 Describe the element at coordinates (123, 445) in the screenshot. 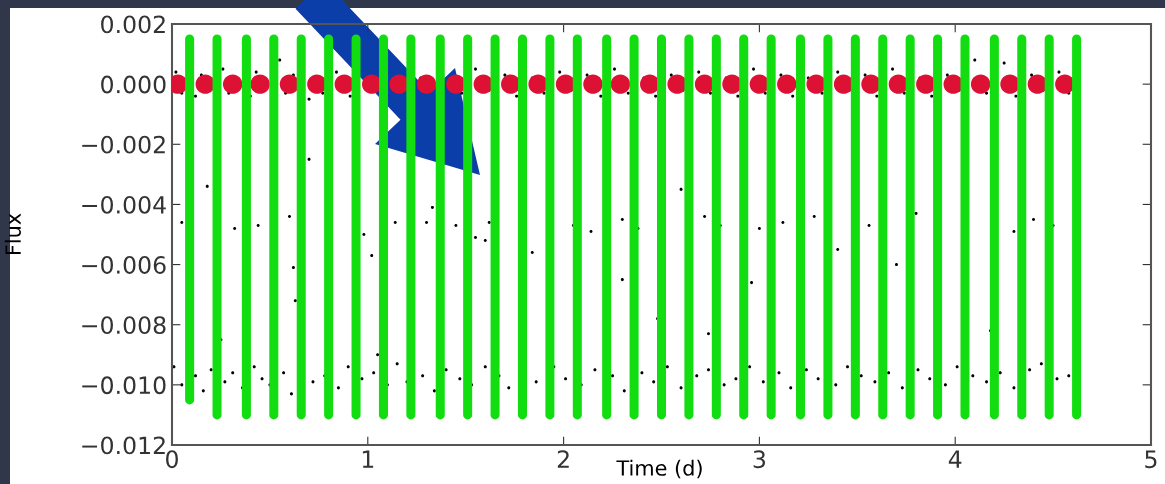

I see `y-tick-label: −0.012` at that location.